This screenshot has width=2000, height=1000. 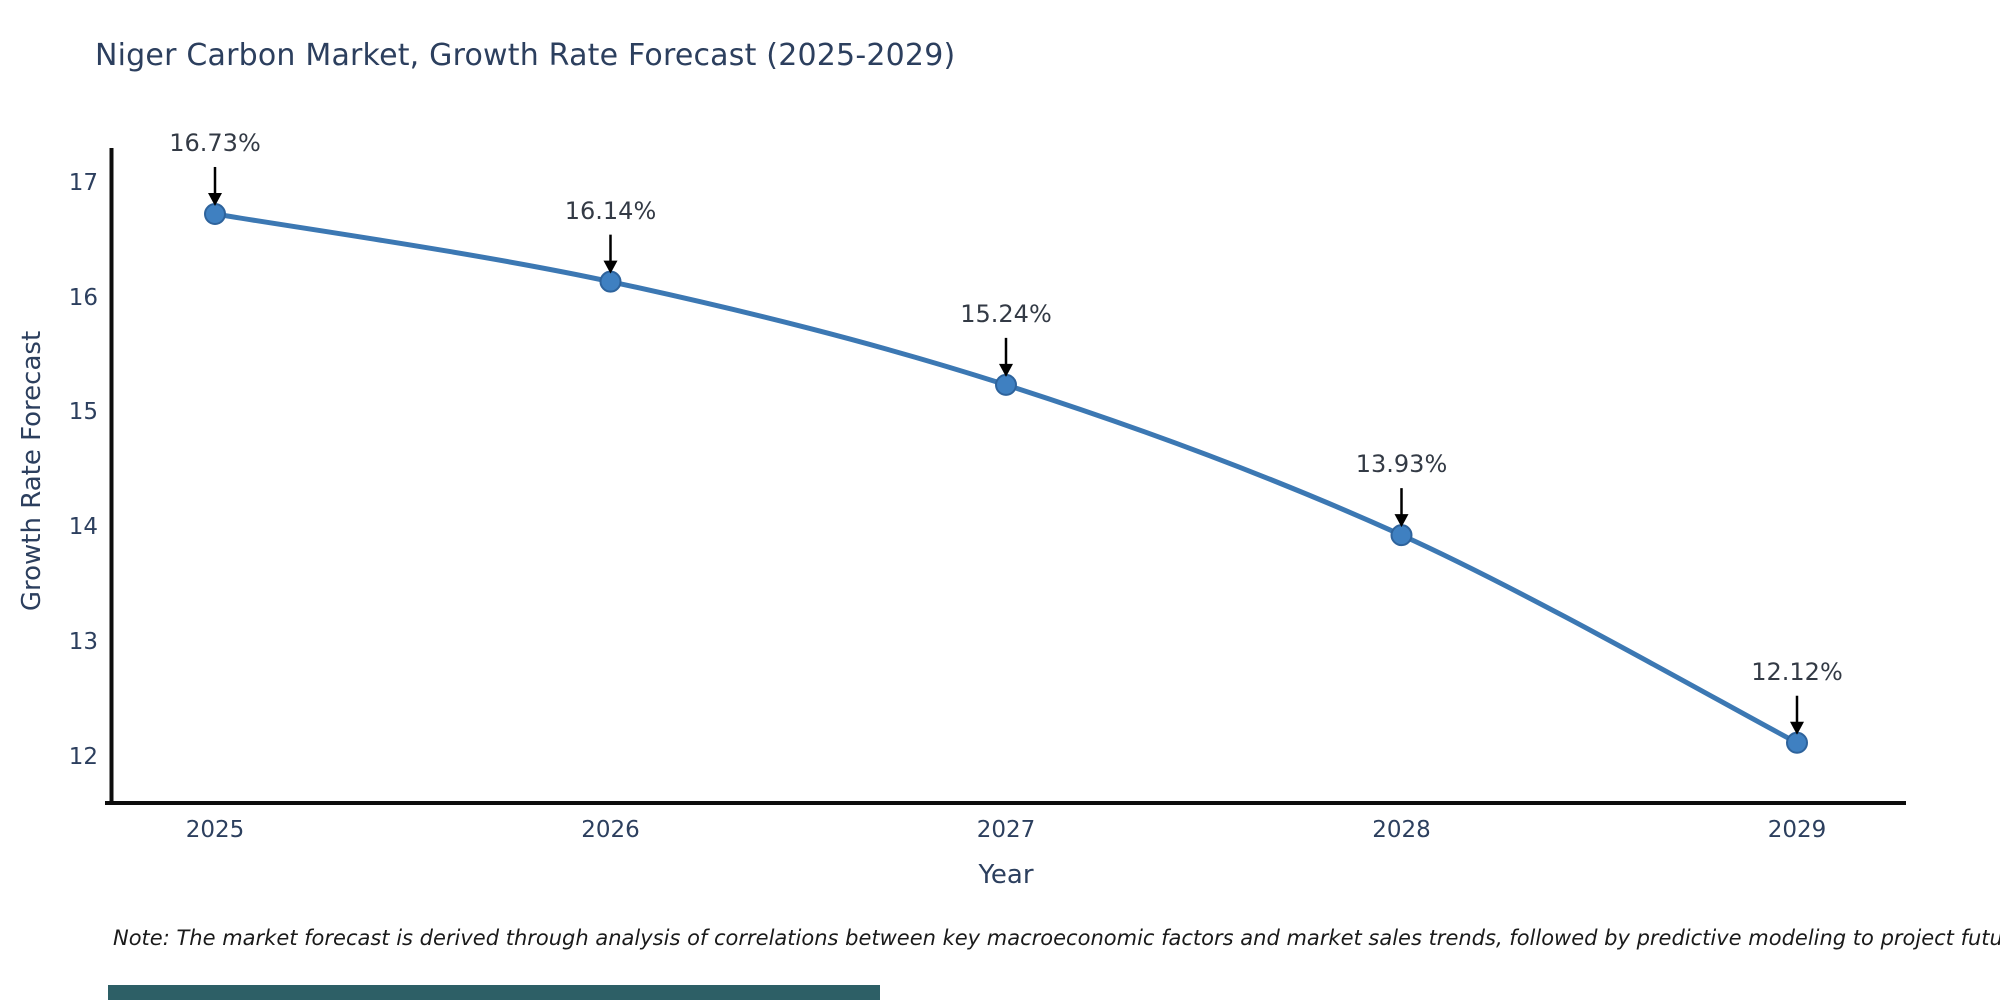 What do you see at coordinates (1006, 313) in the screenshot?
I see `point-value-label: 15.24%` at bounding box center [1006, 313].